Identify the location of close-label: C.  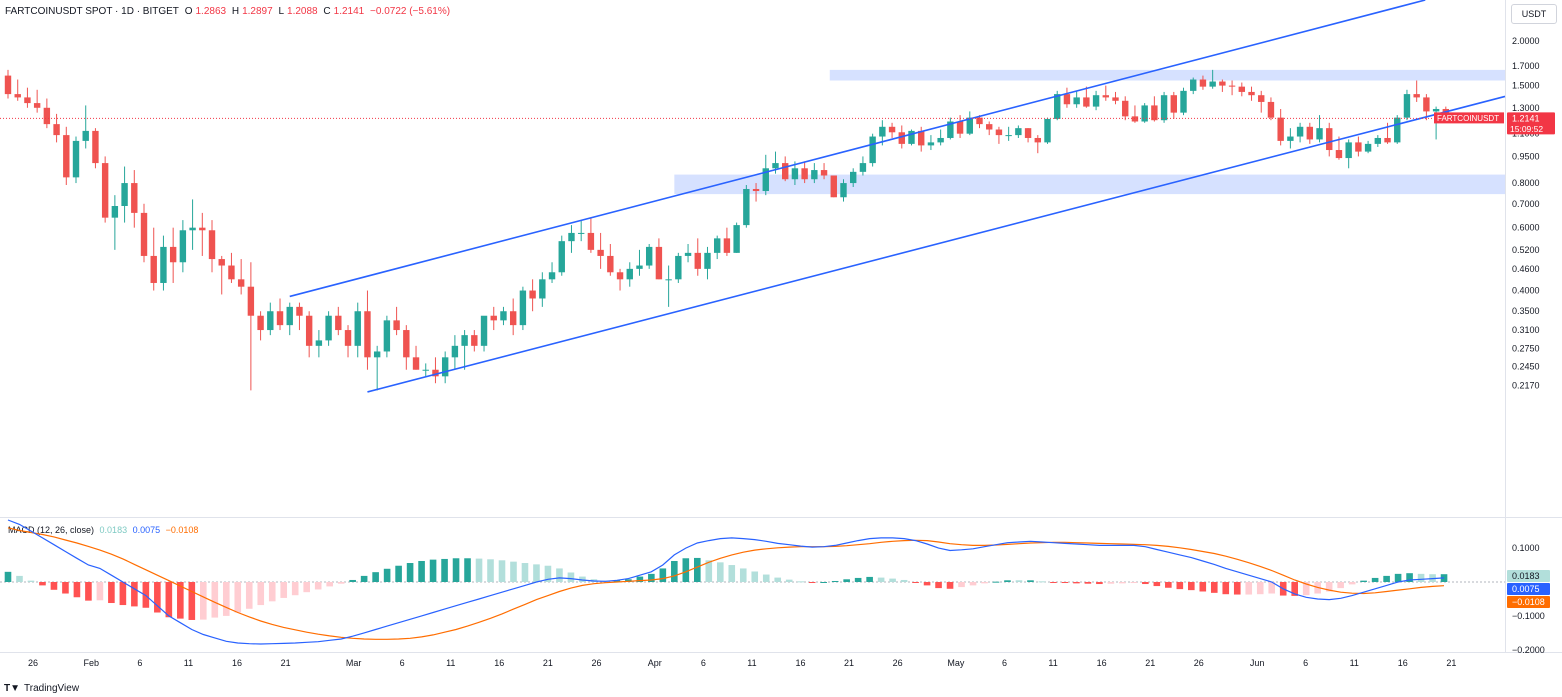
(327, 11).